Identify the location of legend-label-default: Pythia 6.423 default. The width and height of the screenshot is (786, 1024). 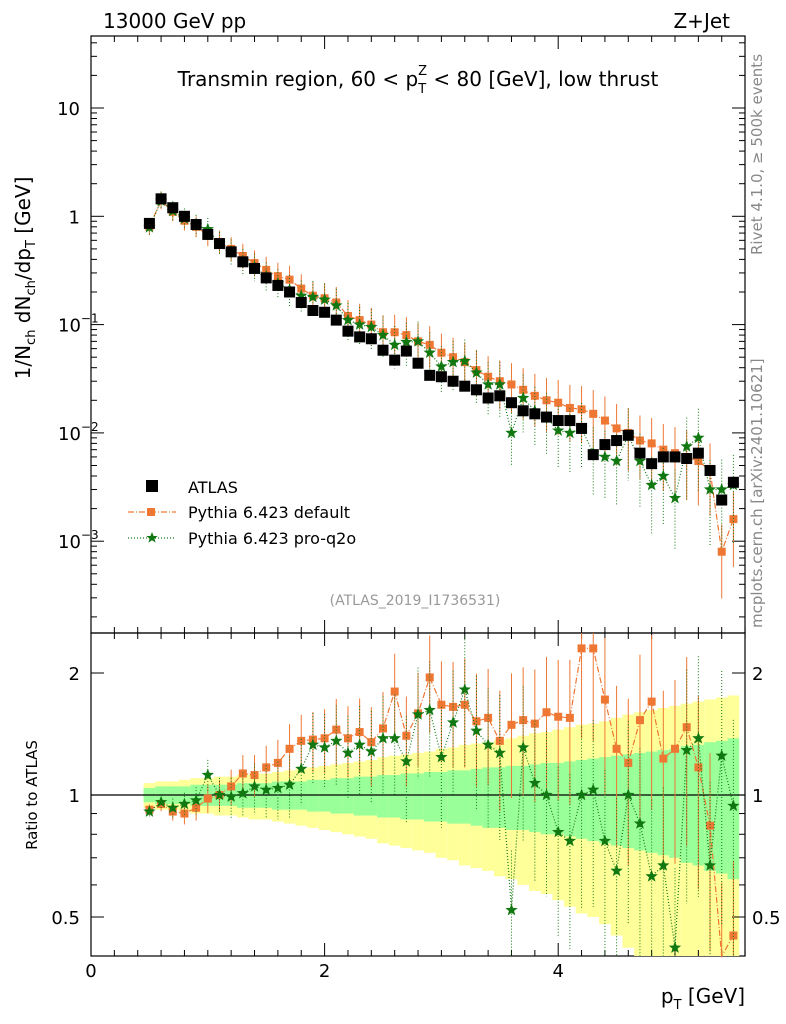
(269, 512).